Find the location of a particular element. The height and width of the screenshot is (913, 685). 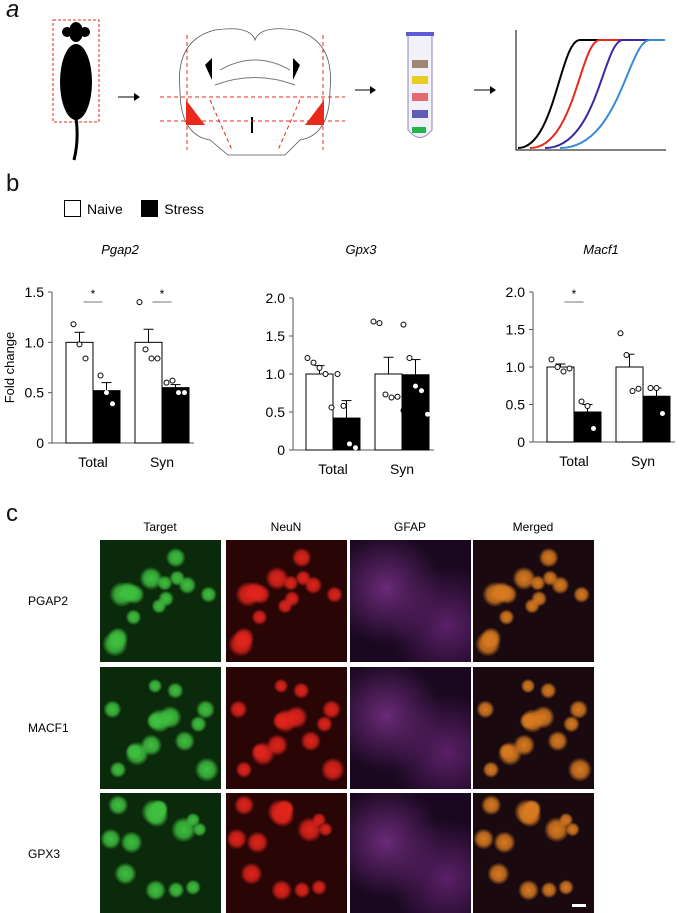

row-label: PGAP2 is located at coordinates (48, 601).